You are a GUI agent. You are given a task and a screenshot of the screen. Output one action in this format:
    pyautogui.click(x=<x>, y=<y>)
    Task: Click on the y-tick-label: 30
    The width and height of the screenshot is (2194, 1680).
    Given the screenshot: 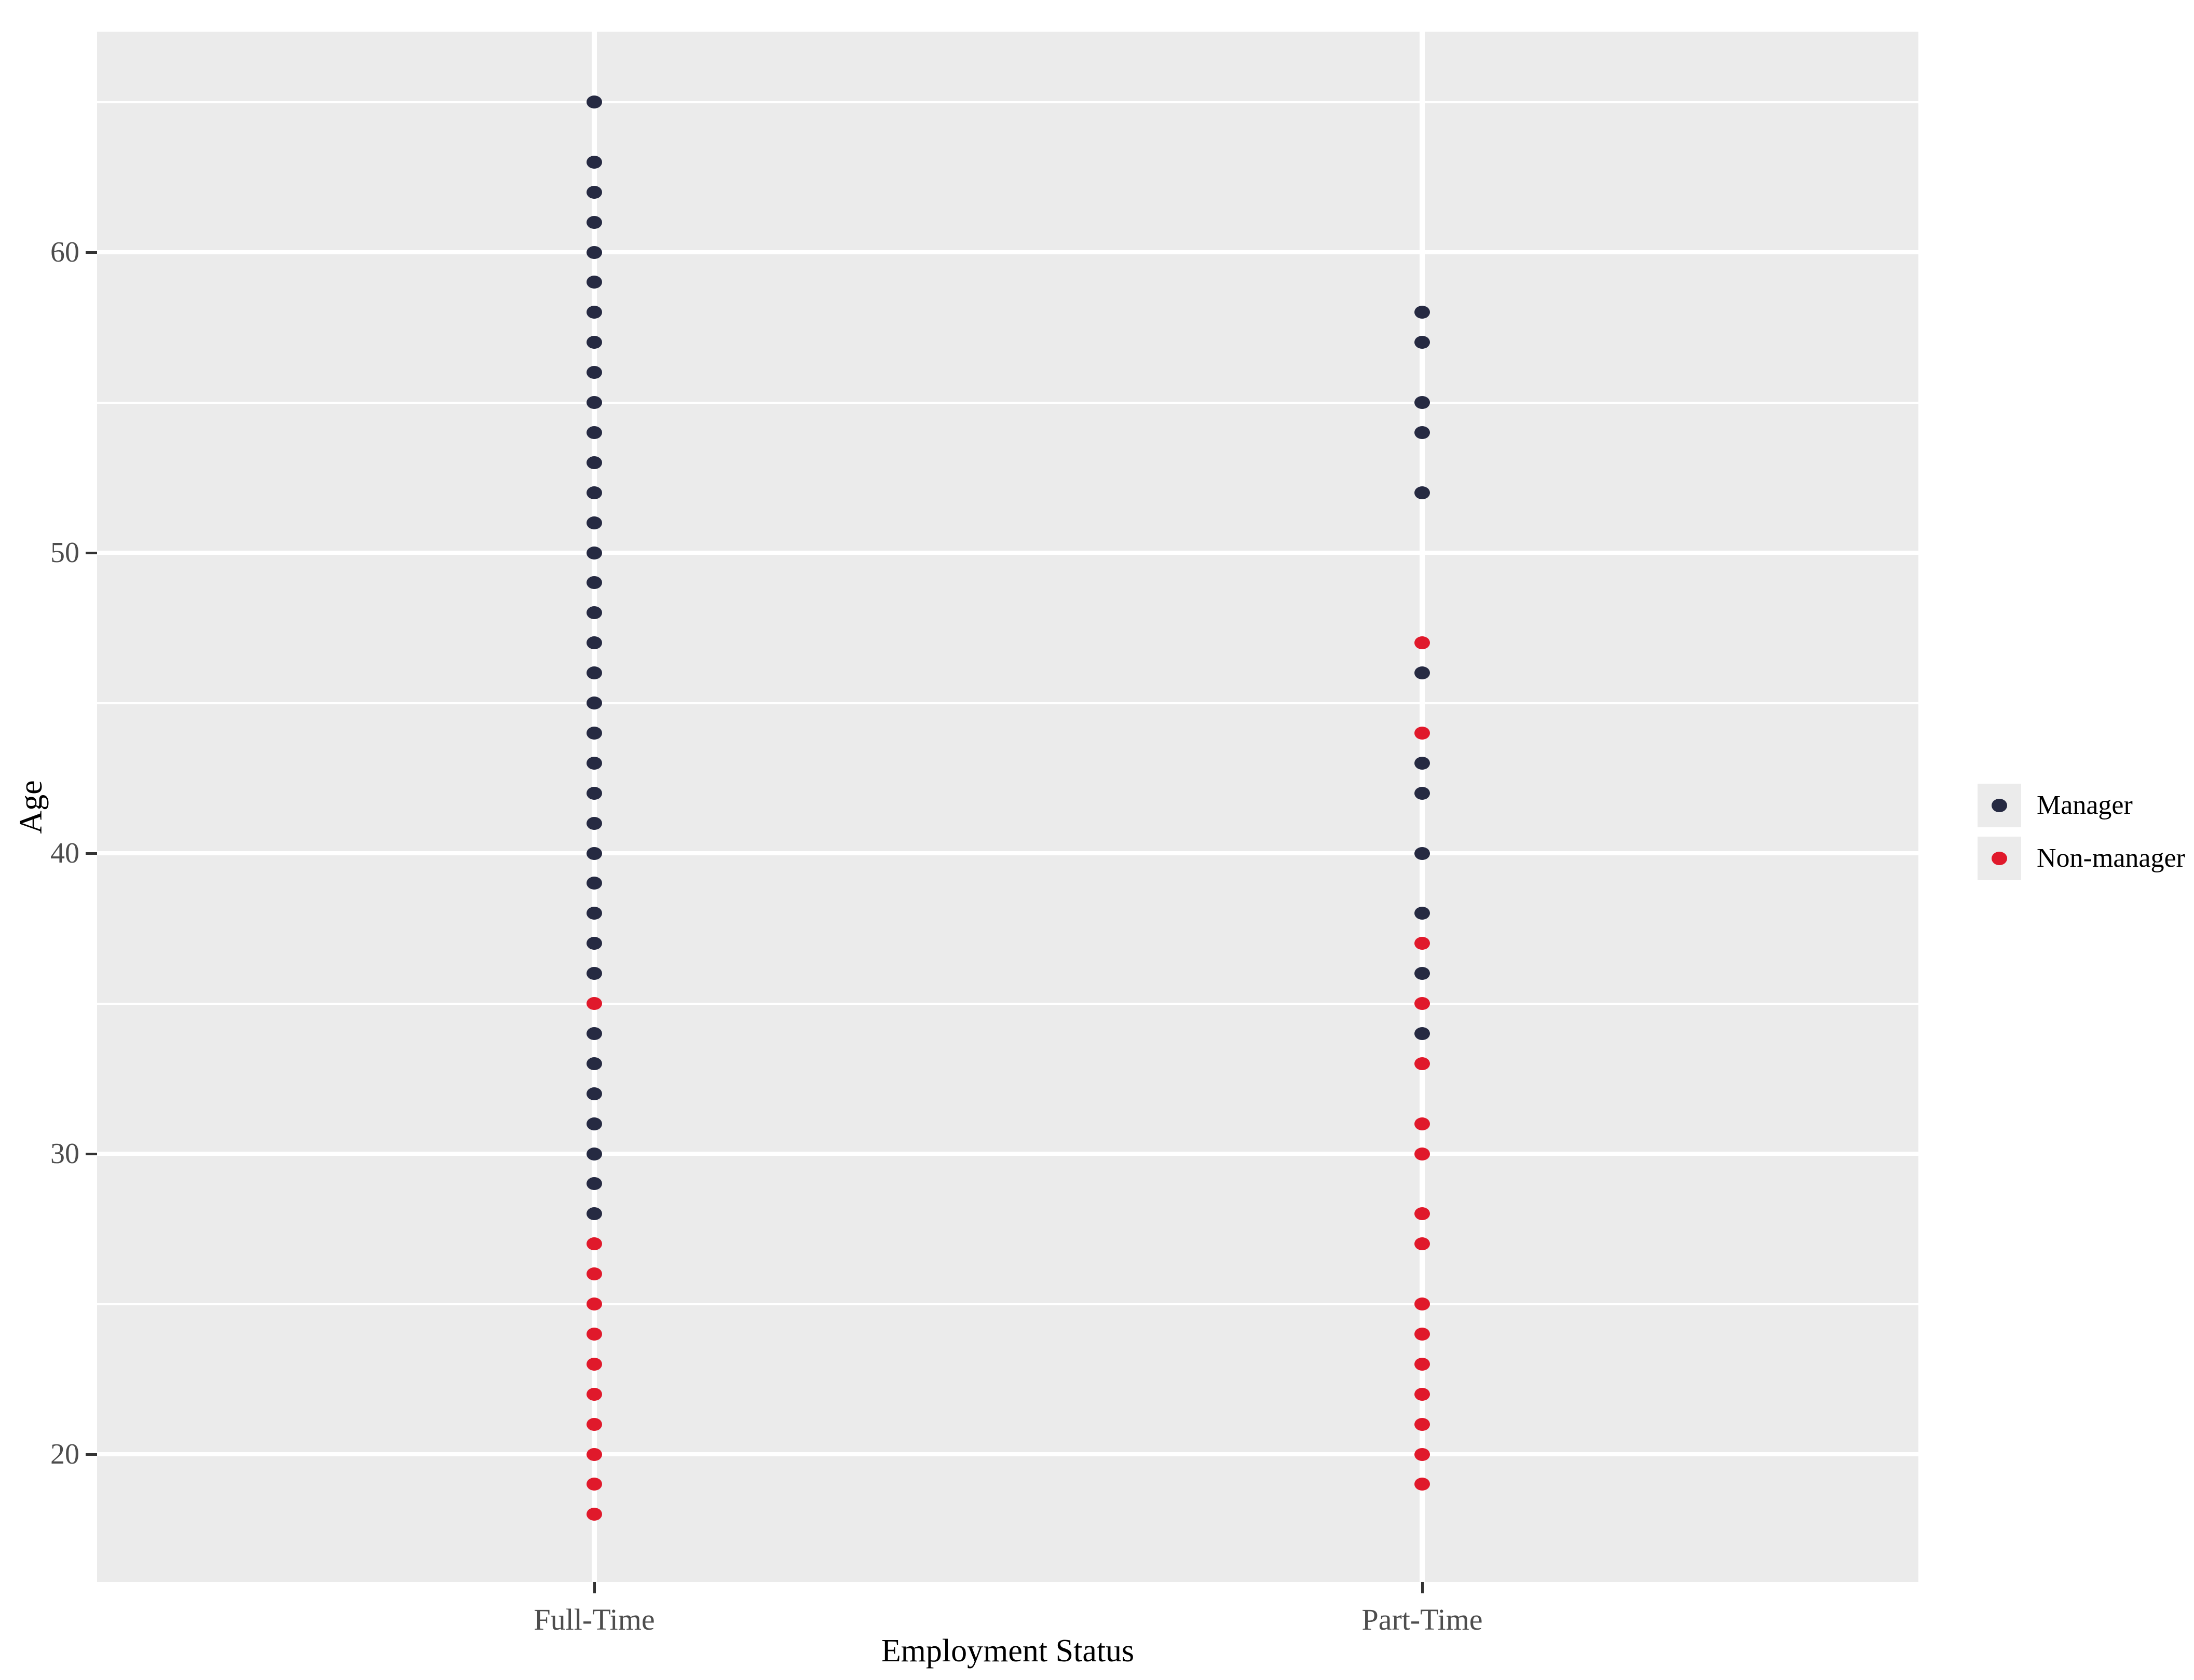 What is the action you would take?
    pyautogui.click(x=64, y=1154)
    